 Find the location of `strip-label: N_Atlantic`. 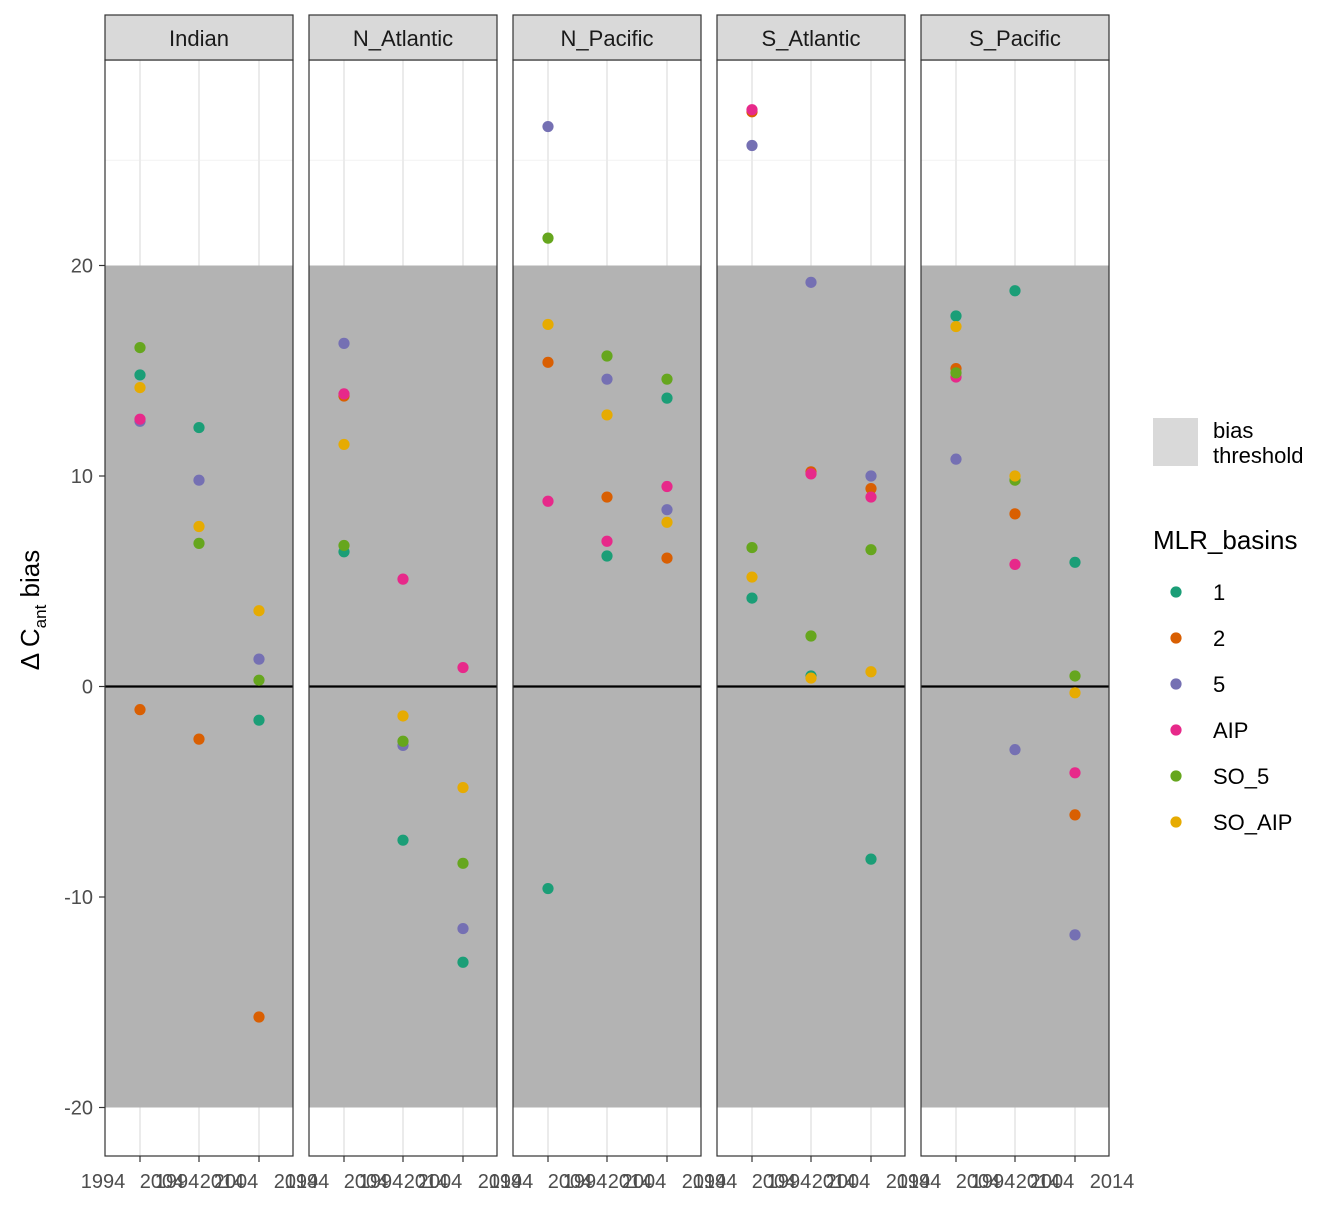

strip-label: N_Atlantic is located at coordinates (403, 38).